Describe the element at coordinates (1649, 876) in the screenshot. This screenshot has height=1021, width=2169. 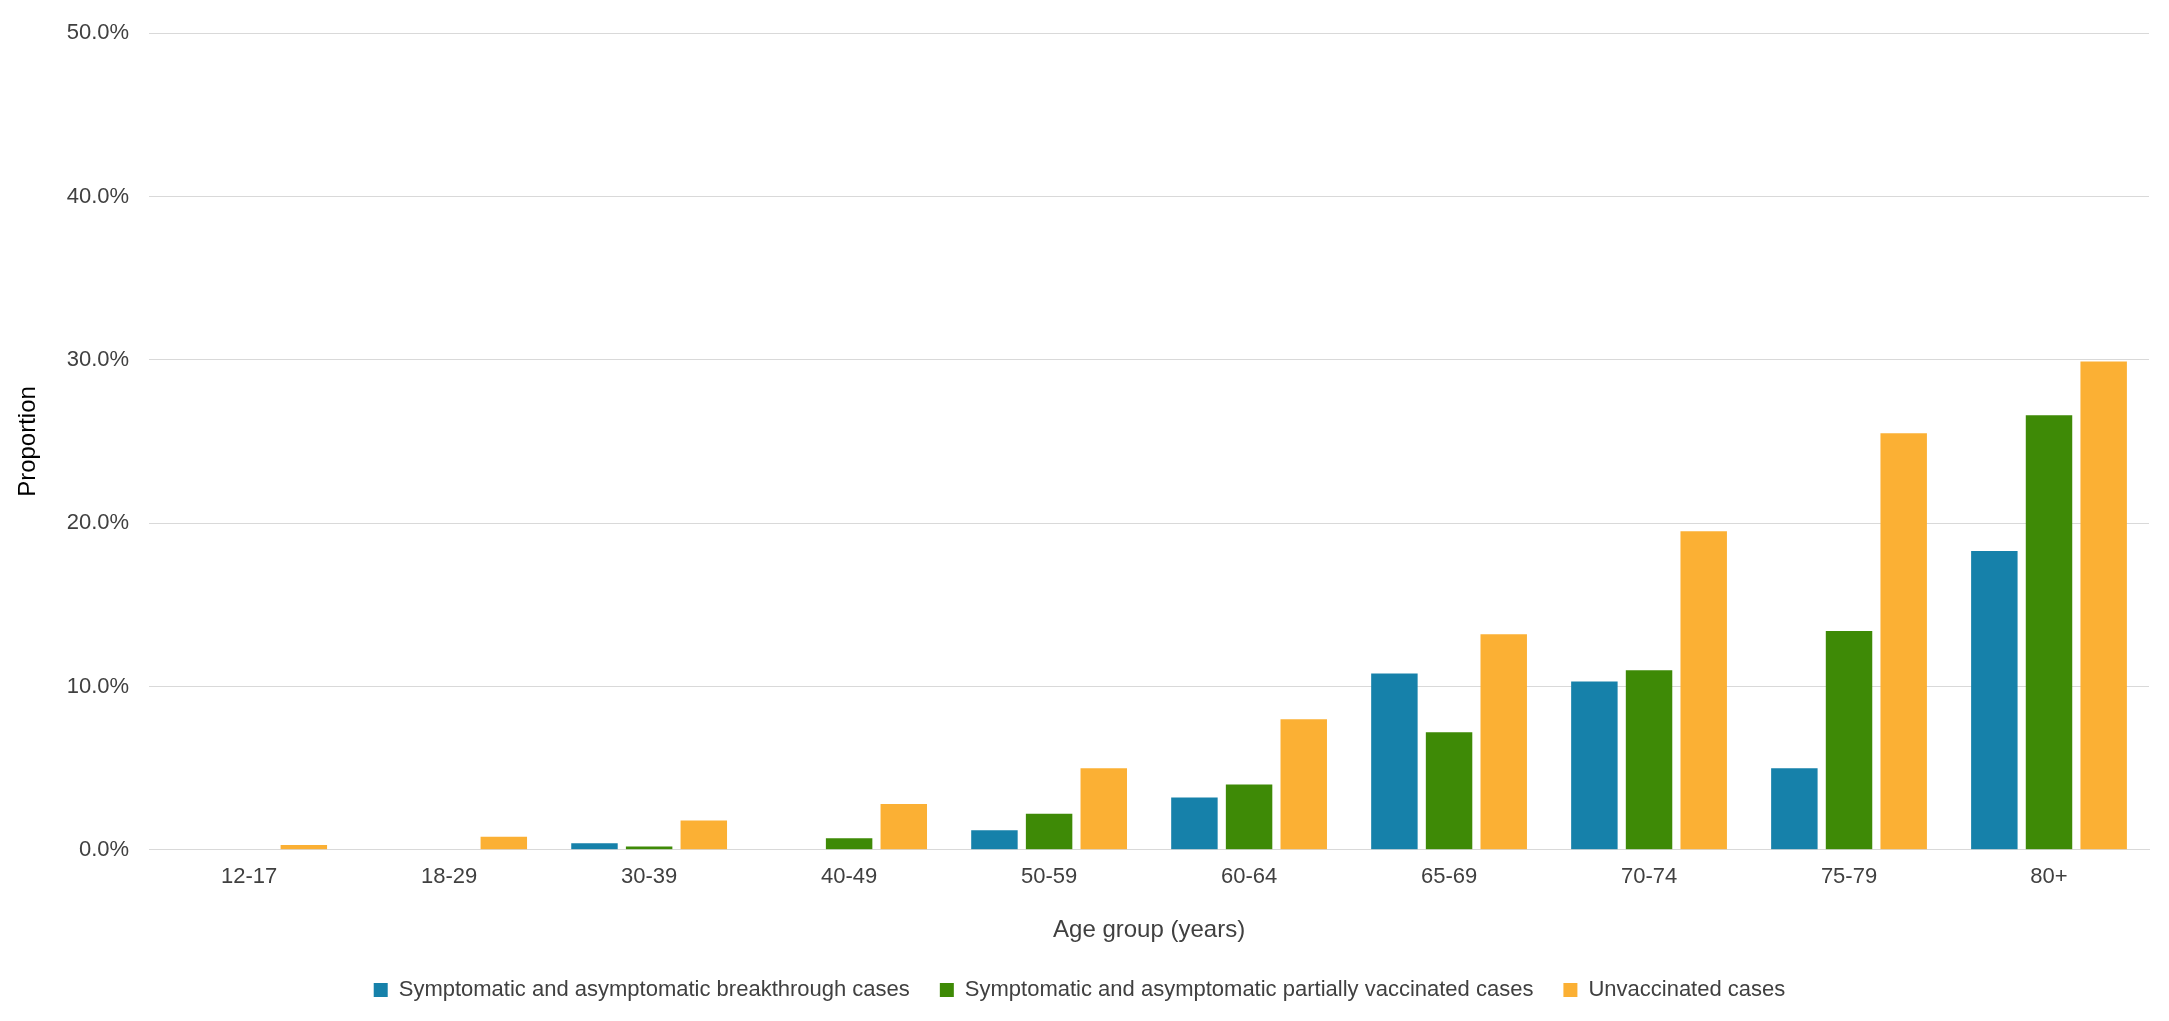
I see `x-tick-label: 70-74` at that location.